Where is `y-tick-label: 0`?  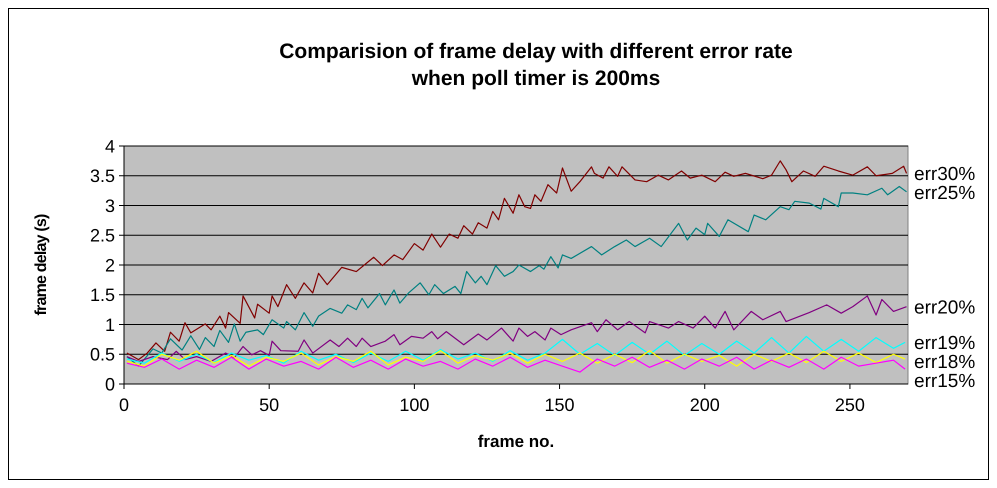
y-tick-label: 0 is located at coordinates (109, 384).